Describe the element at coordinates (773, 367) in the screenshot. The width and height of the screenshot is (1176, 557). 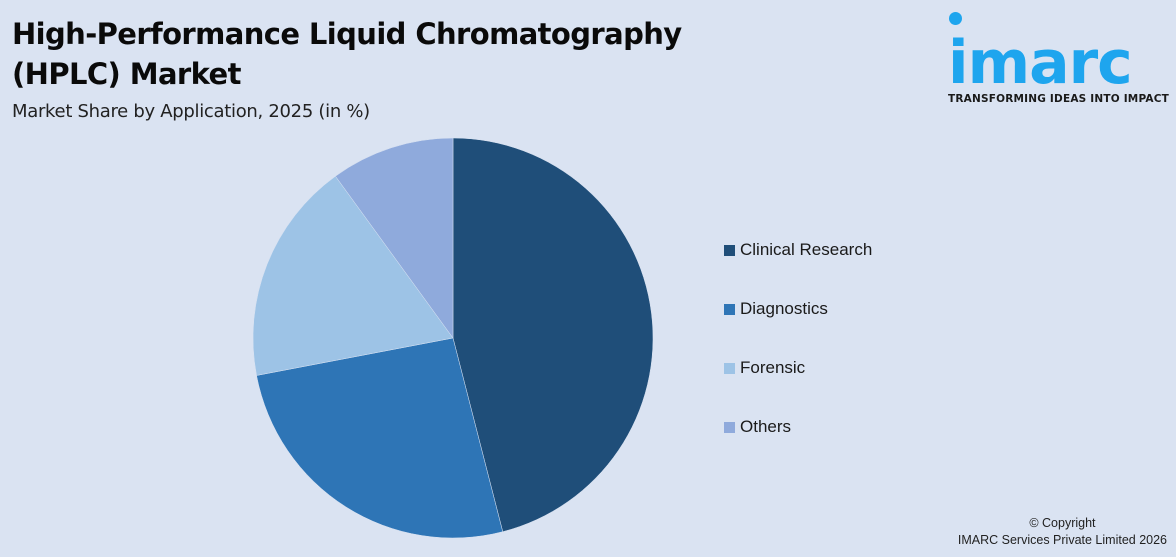
I see `legend-label: Forensic` at that location.